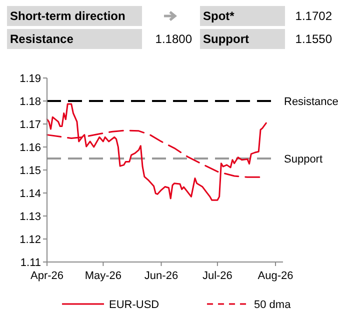 This screenshot has height=315, width=338. What do you see at coordinates (30, 194) in the screenshot?
I see `y-tick-label: 1.14` at bounding box center [30, 194].